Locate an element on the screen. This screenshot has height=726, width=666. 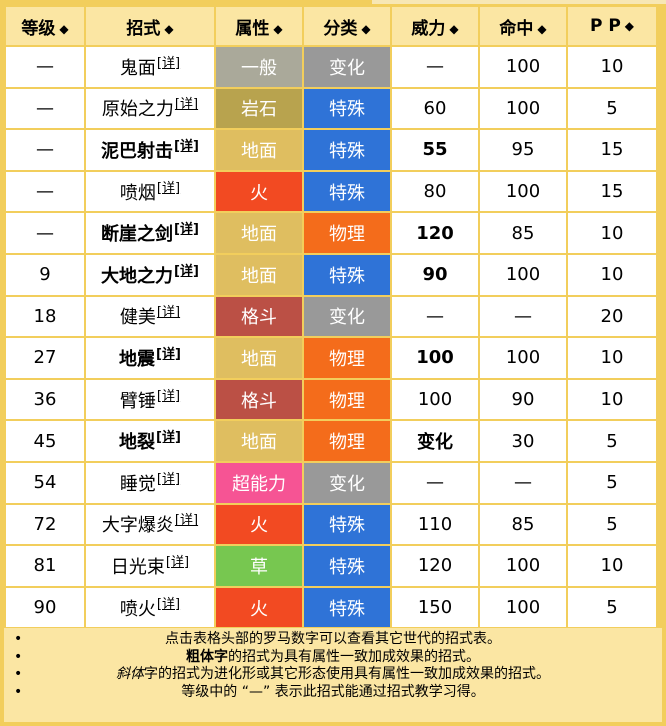
move-cell: 地裂[详] is located at coordinates (150, 441).